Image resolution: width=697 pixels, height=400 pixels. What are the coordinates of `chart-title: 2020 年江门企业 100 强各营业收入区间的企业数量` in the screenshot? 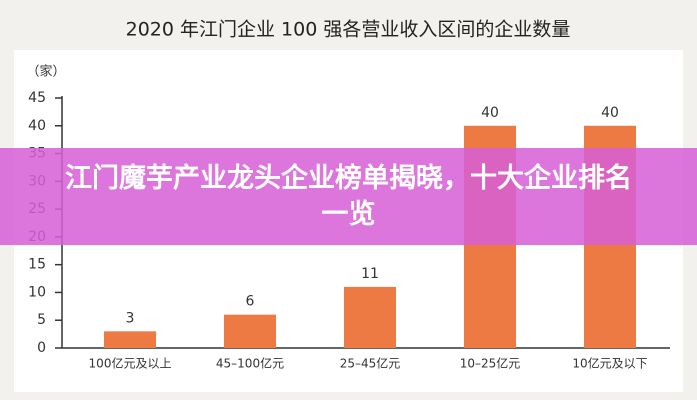 It's located at (348, 30).